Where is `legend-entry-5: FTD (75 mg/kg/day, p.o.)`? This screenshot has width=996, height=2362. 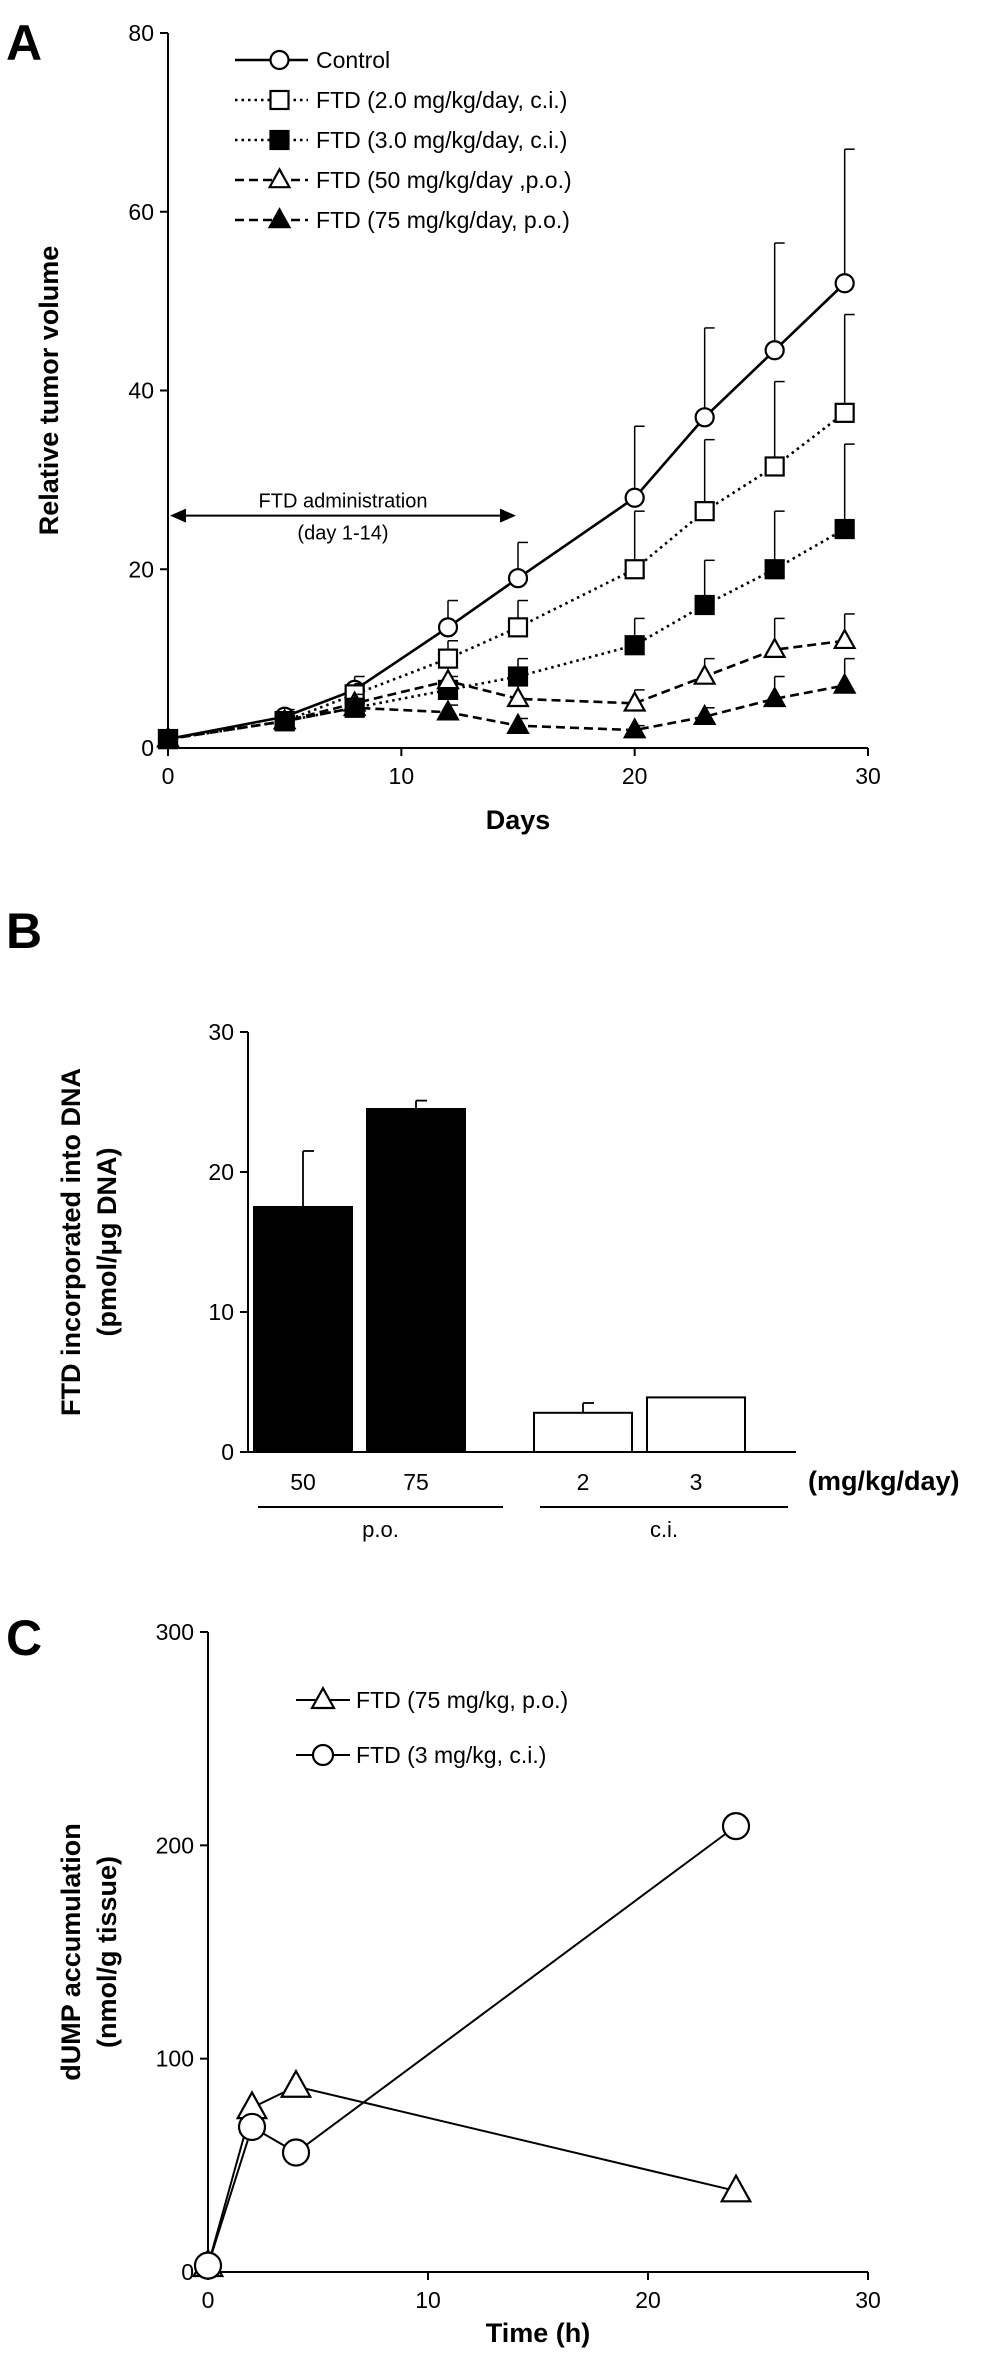
legend-entry-5: FTD (75 mg/kg/day, p.o.) is located at coordinates (402, 220).